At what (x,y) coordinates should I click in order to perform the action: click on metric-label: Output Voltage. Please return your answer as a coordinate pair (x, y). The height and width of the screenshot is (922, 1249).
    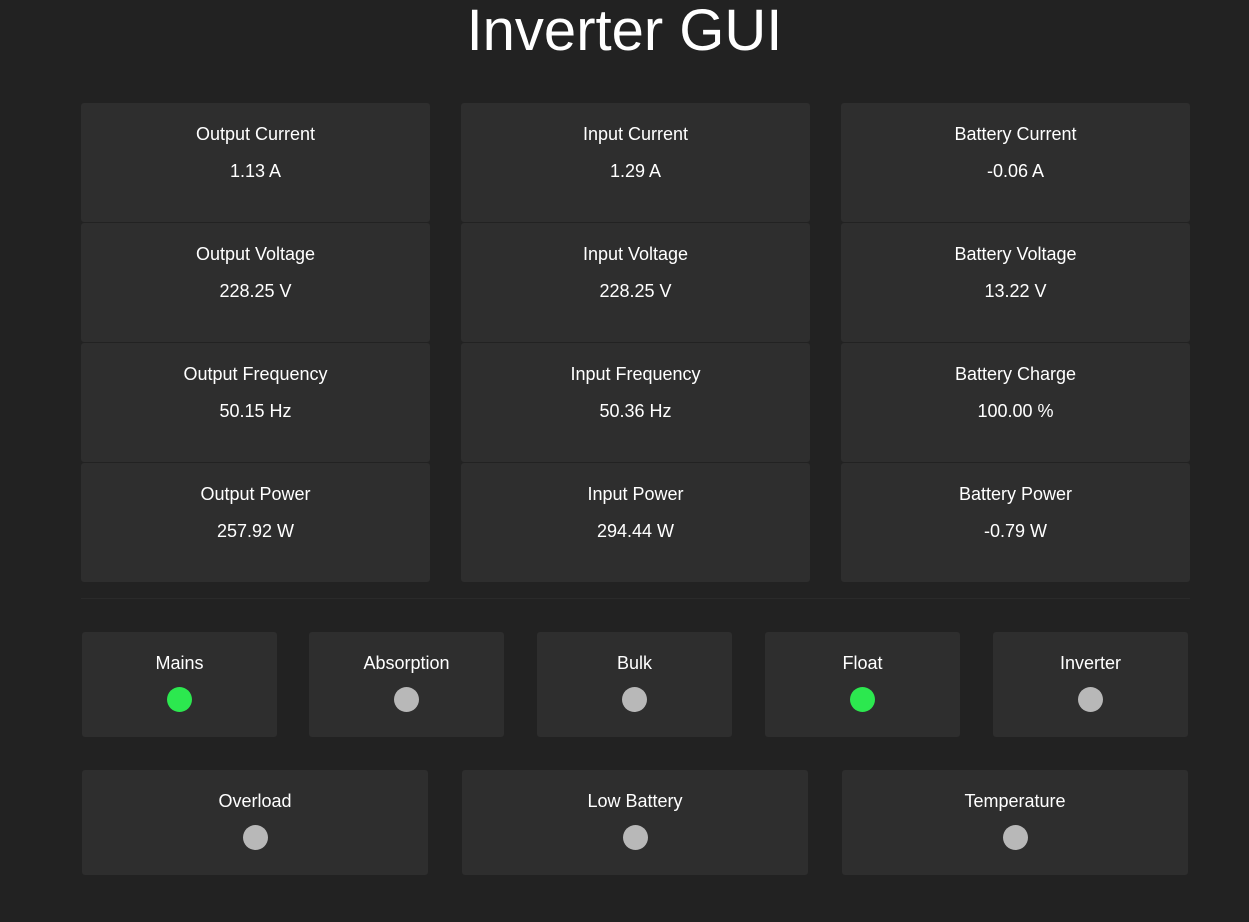
    Looking at the image, I should click on (255, 254).